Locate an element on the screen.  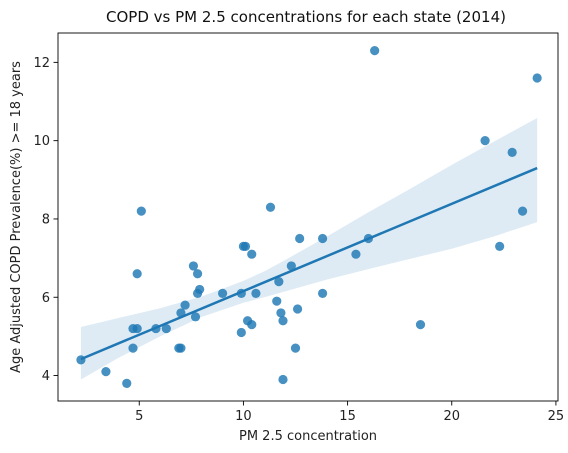
y-tick-label: 12 is located at coordinates (41, 63).